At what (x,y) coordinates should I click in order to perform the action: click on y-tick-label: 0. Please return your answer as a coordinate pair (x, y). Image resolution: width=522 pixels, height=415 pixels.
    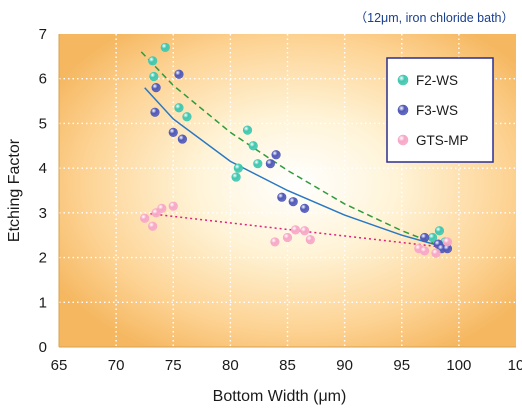
    Looking at the image, I should click on (43, 347).